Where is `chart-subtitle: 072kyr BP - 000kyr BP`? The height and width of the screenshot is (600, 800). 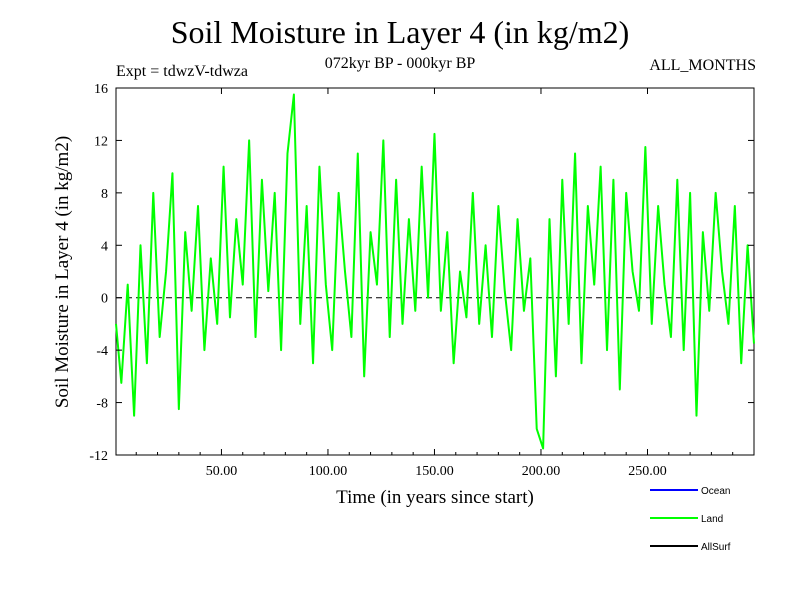
chart-subtitle: 072kyr BP - 000kyr BP is located at coordinates (400, 63).